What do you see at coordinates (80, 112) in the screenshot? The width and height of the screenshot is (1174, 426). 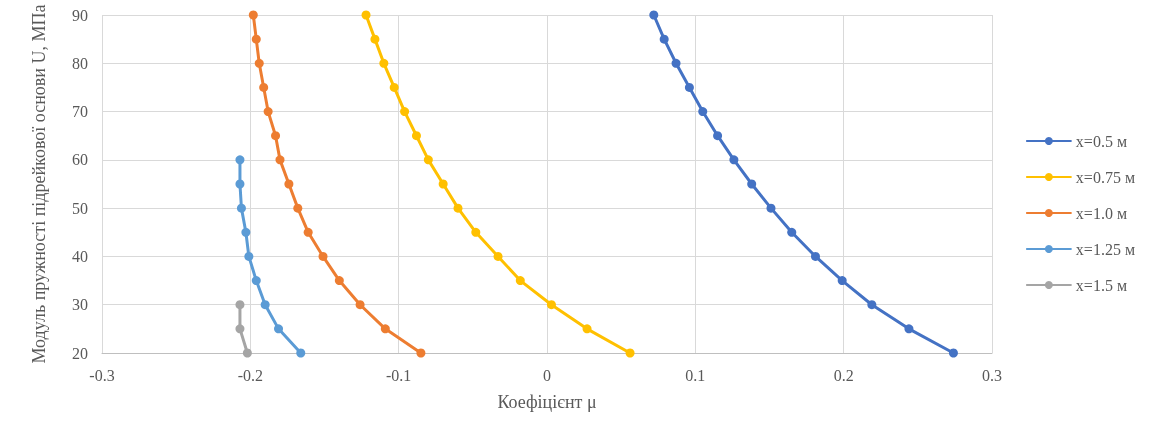 I see `y-tick-label: 70` at bounding box center [80, 112].